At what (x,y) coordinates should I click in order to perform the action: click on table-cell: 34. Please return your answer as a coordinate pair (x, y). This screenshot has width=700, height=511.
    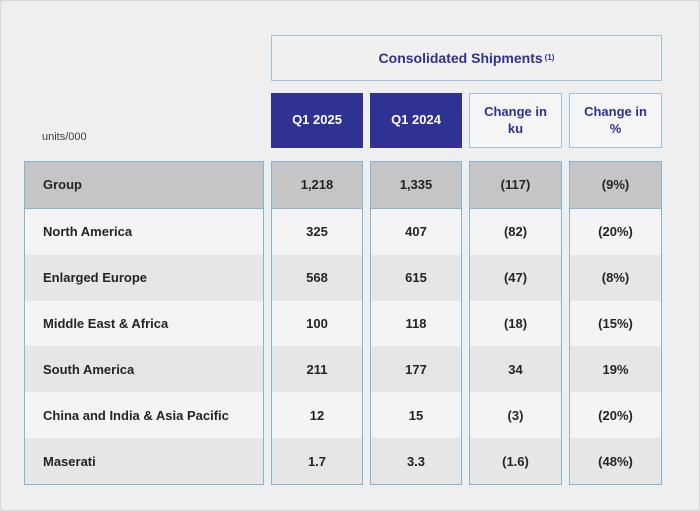
    Looking at the image, I should click on (515, 369).